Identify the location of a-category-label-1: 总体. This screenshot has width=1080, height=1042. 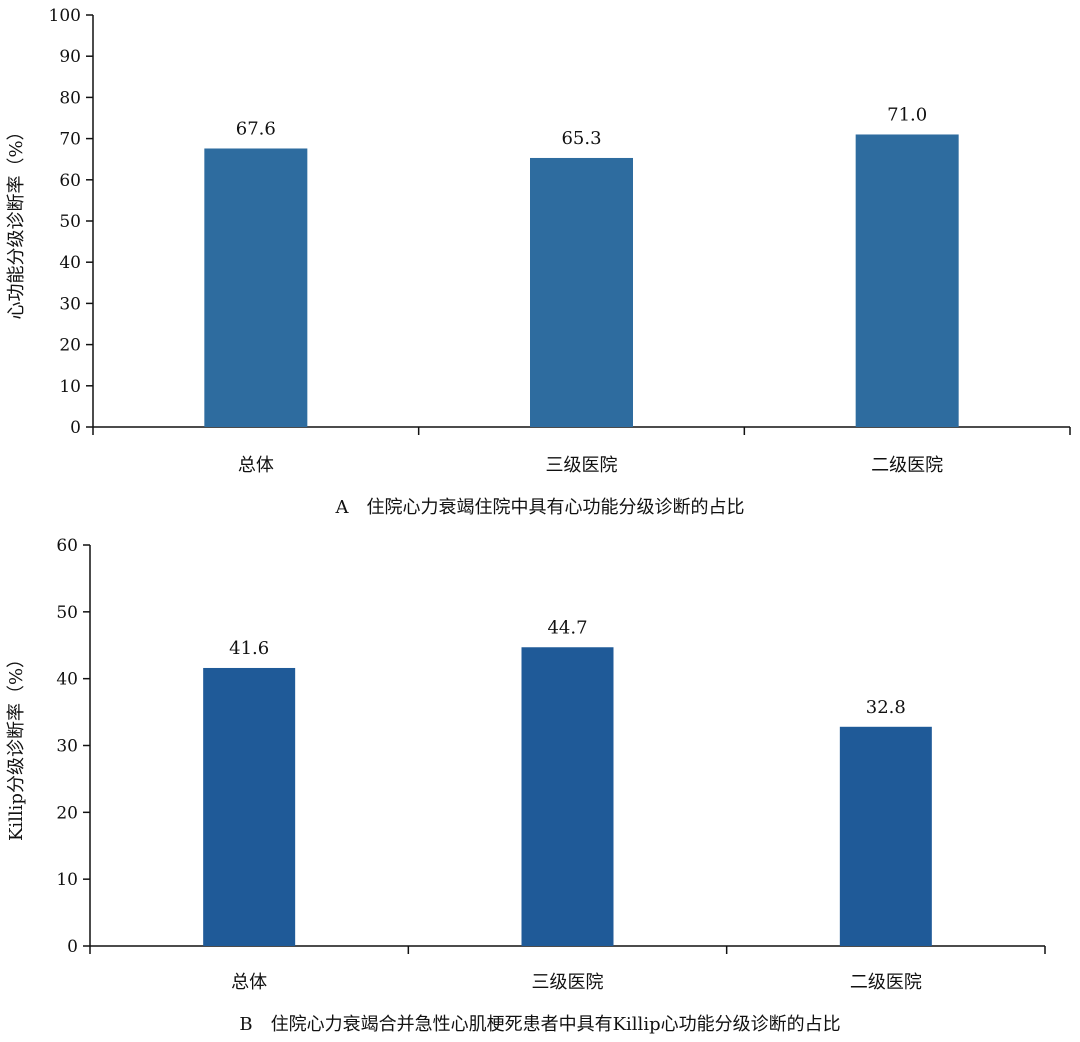
(256, 465).